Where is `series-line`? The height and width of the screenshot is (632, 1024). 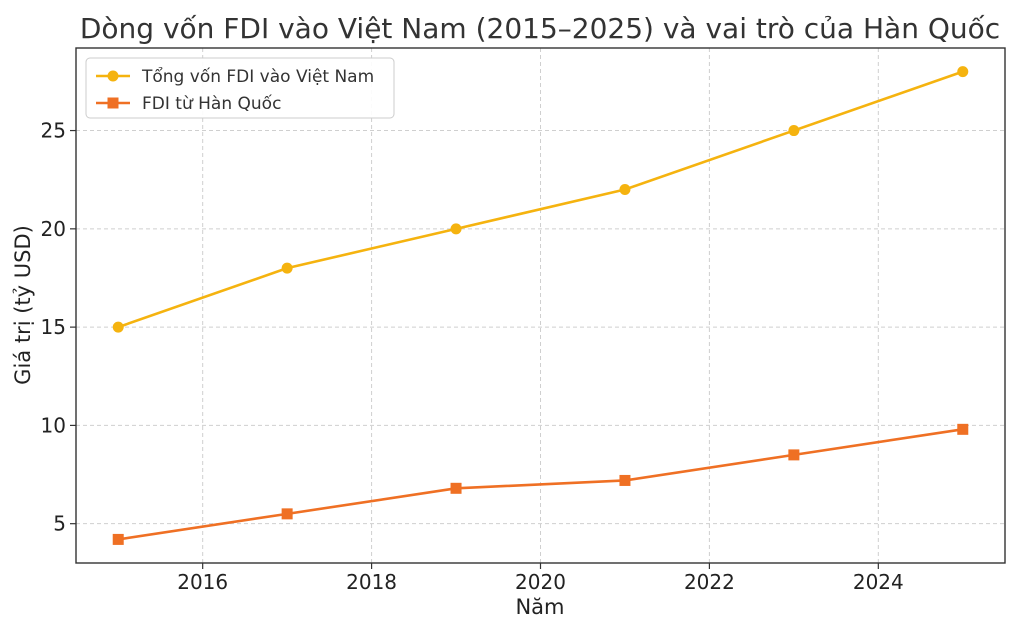 series-line is located at coordinates (540, 484).